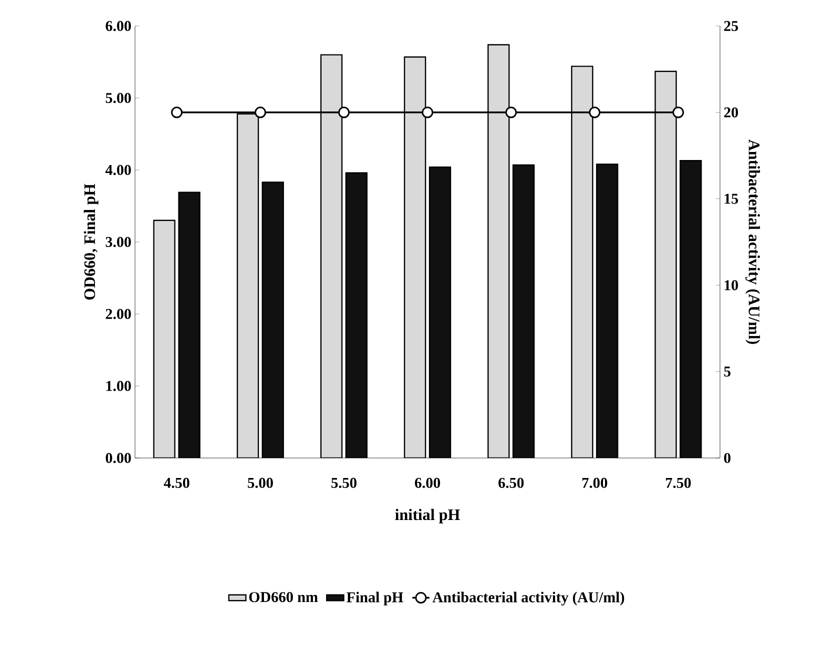 The image size is (821, 651). What do you see at coordinates (260, 483) in the screenshot?
I see `x-tick-label: 5.00` at bounding box center [260, 483].